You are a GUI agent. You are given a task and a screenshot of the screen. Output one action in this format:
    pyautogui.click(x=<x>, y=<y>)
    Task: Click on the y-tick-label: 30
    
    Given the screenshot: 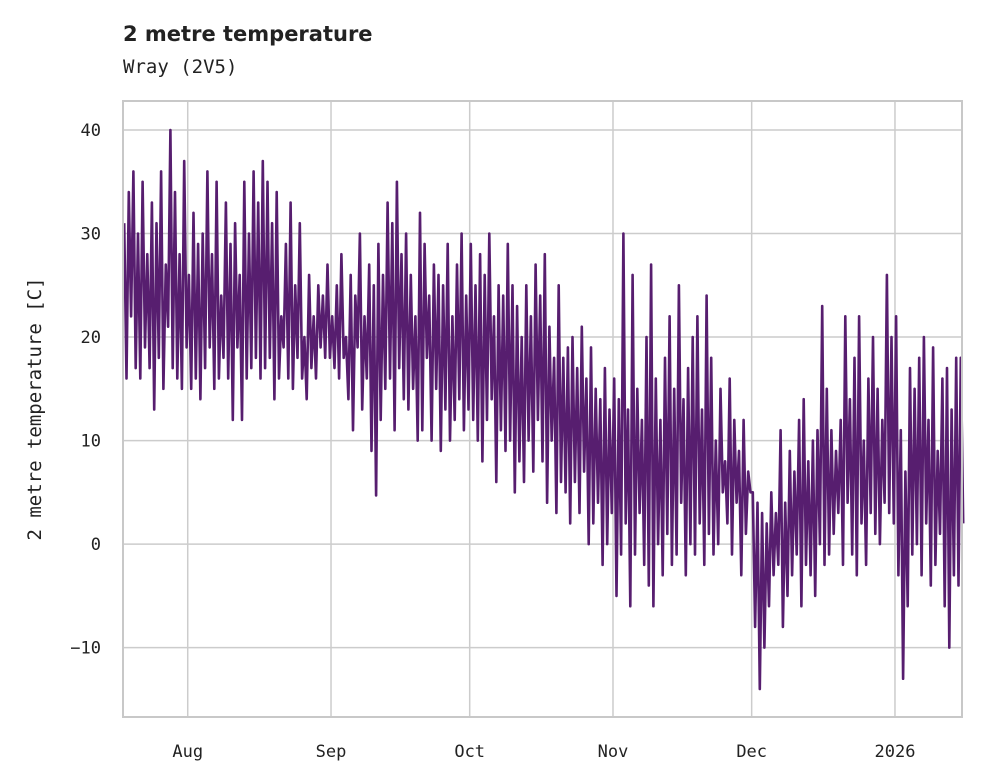 What is the action you would take?
    pyautogui.click(x=91, y=235)
    